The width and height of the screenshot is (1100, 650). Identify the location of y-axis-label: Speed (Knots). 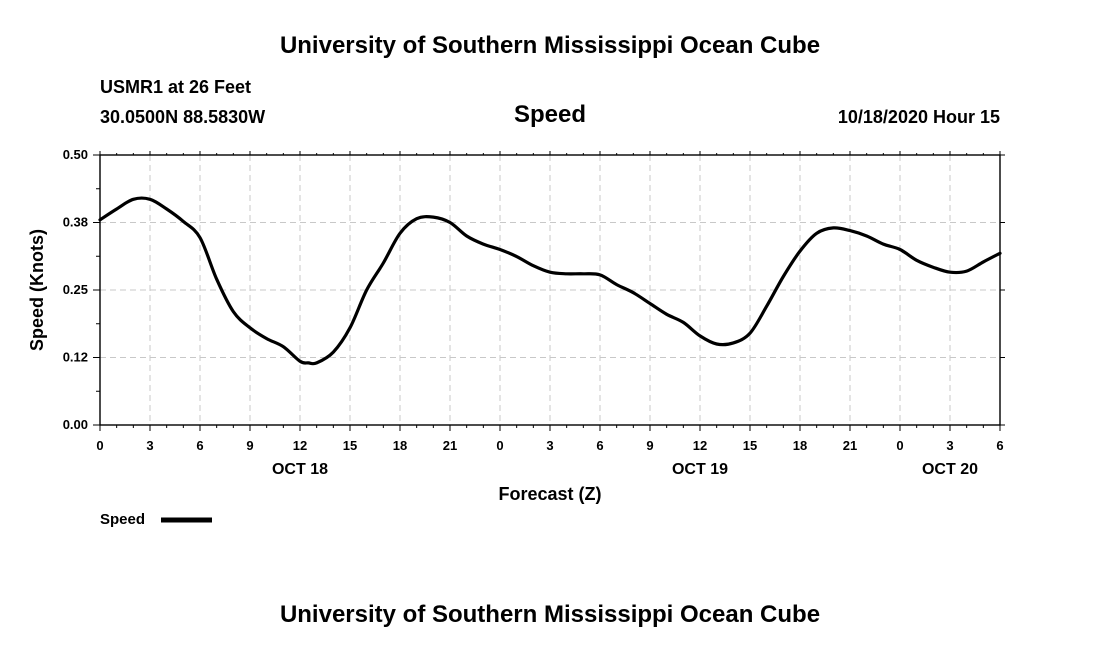
(37, 290).